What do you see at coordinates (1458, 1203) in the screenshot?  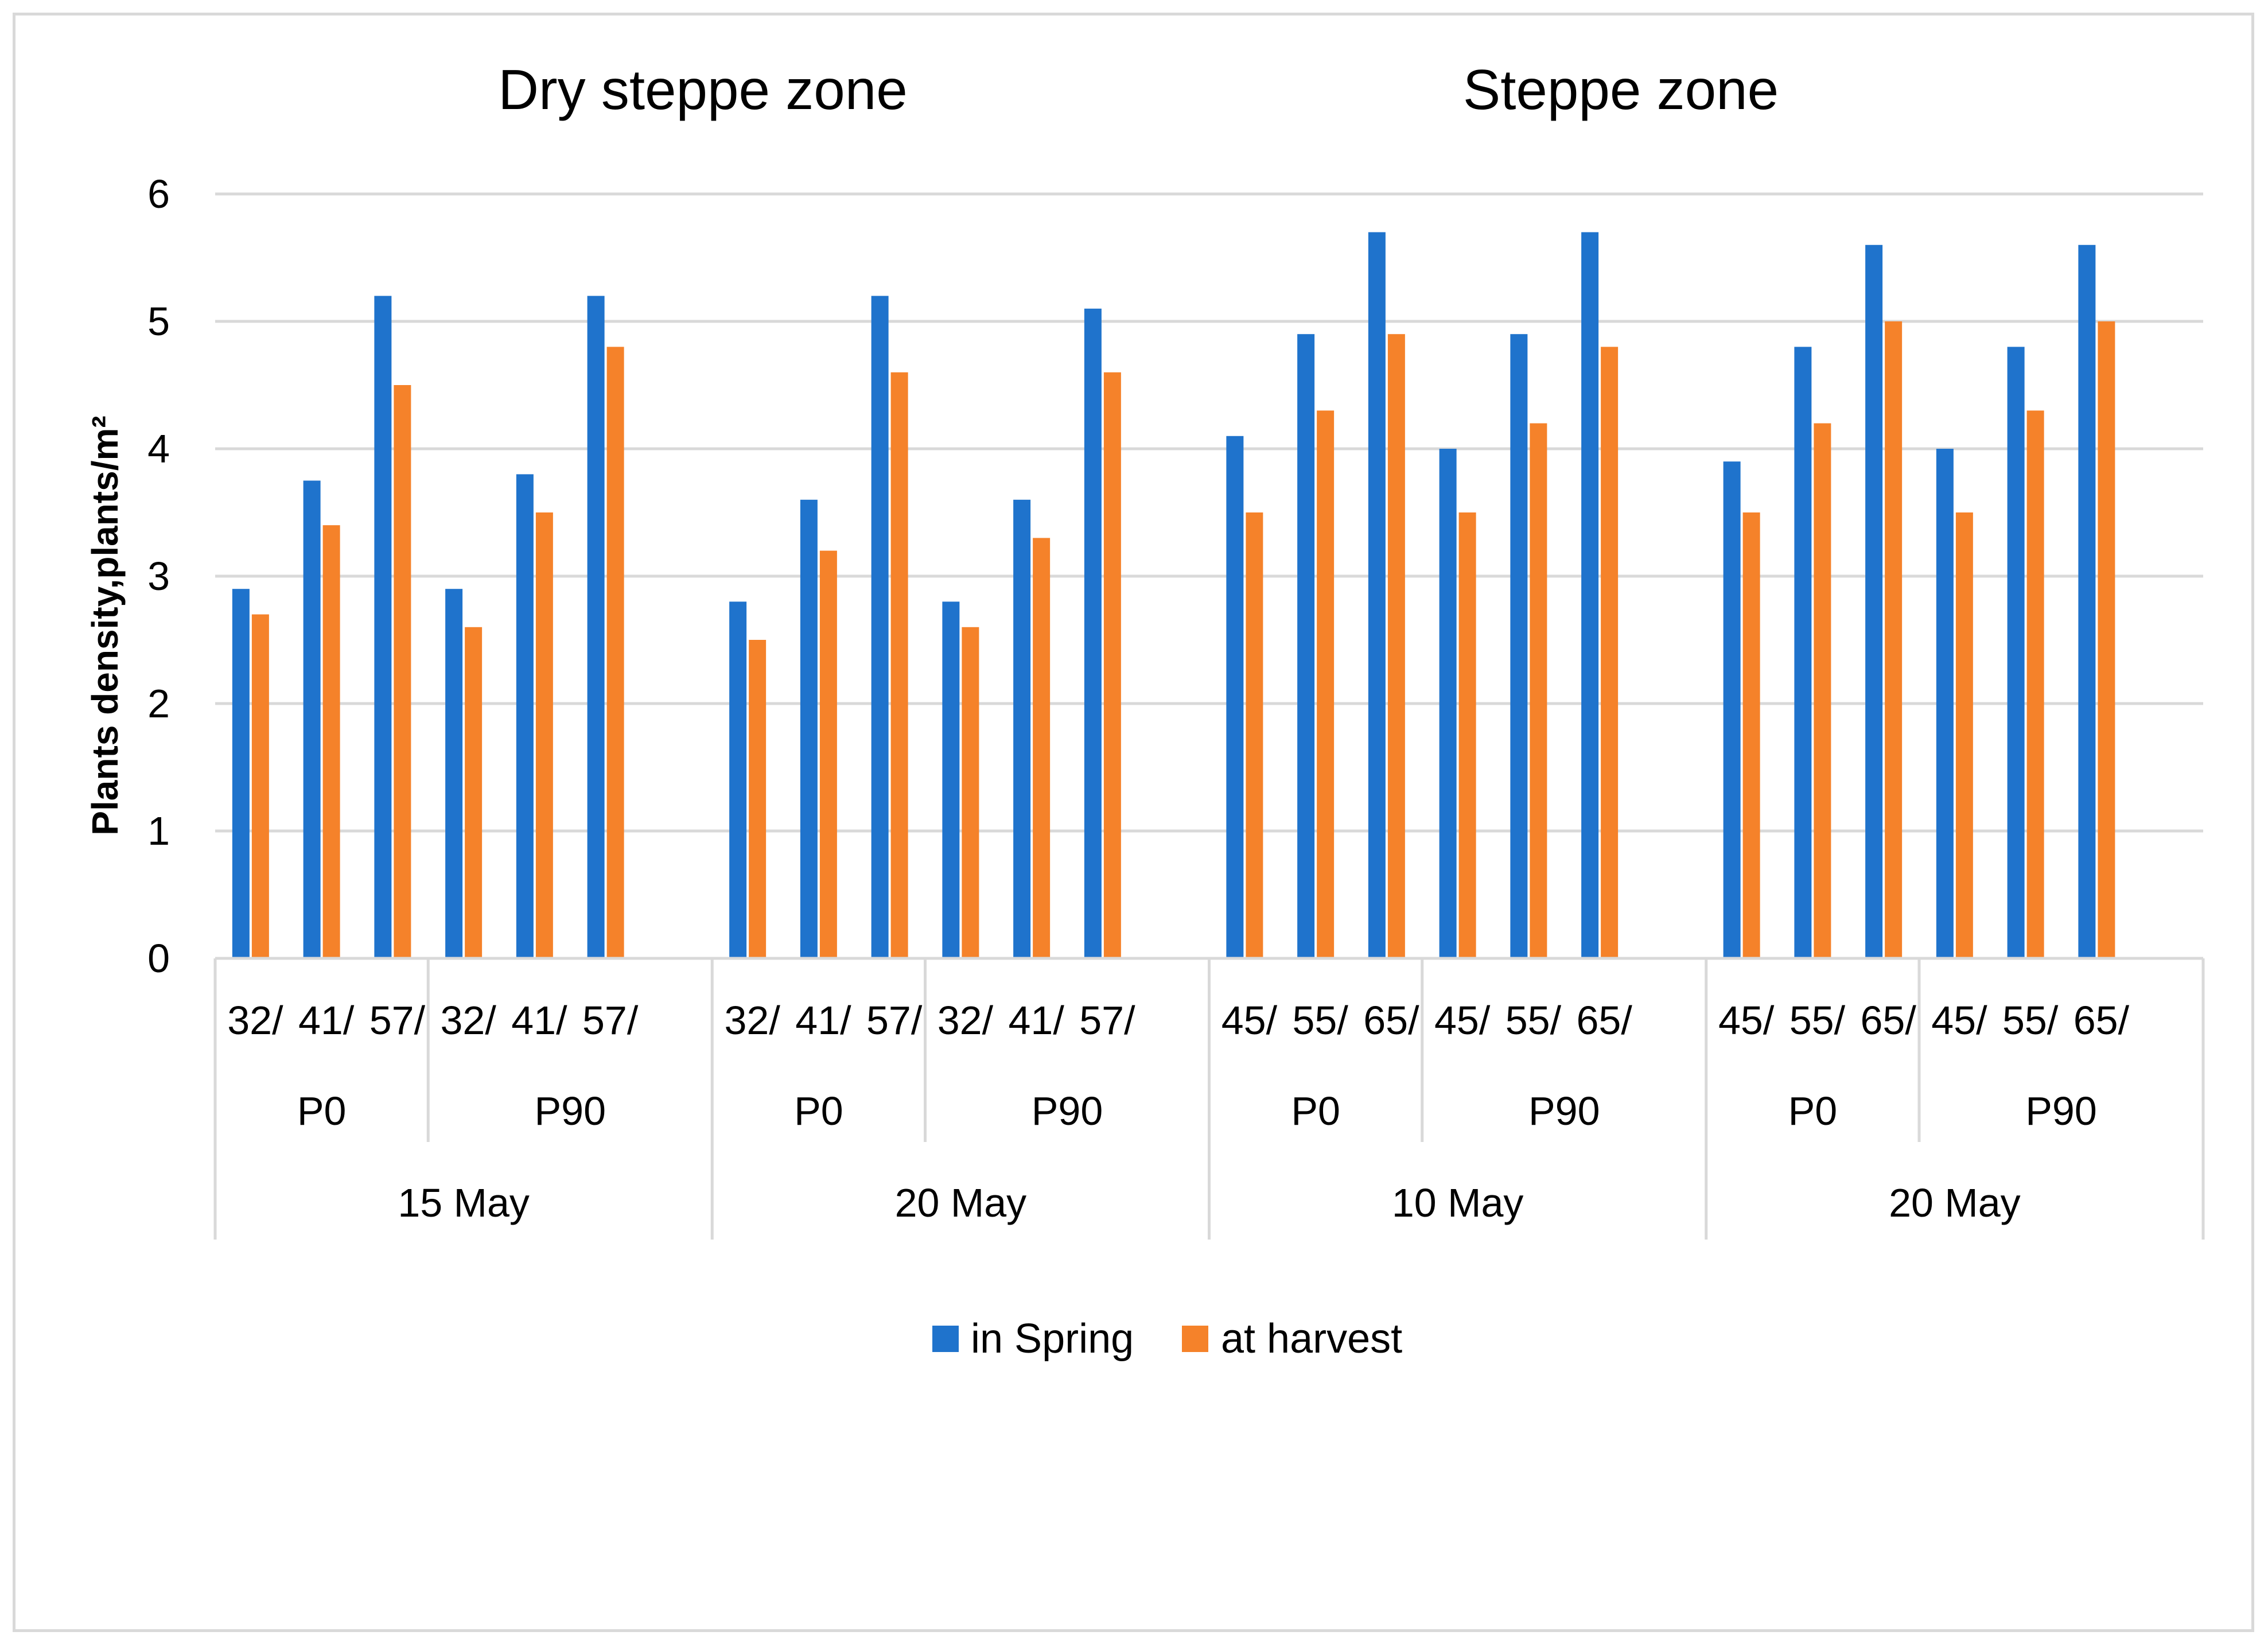 I see `x-date-label: 10 May` at bounding box center [1458, 1203].